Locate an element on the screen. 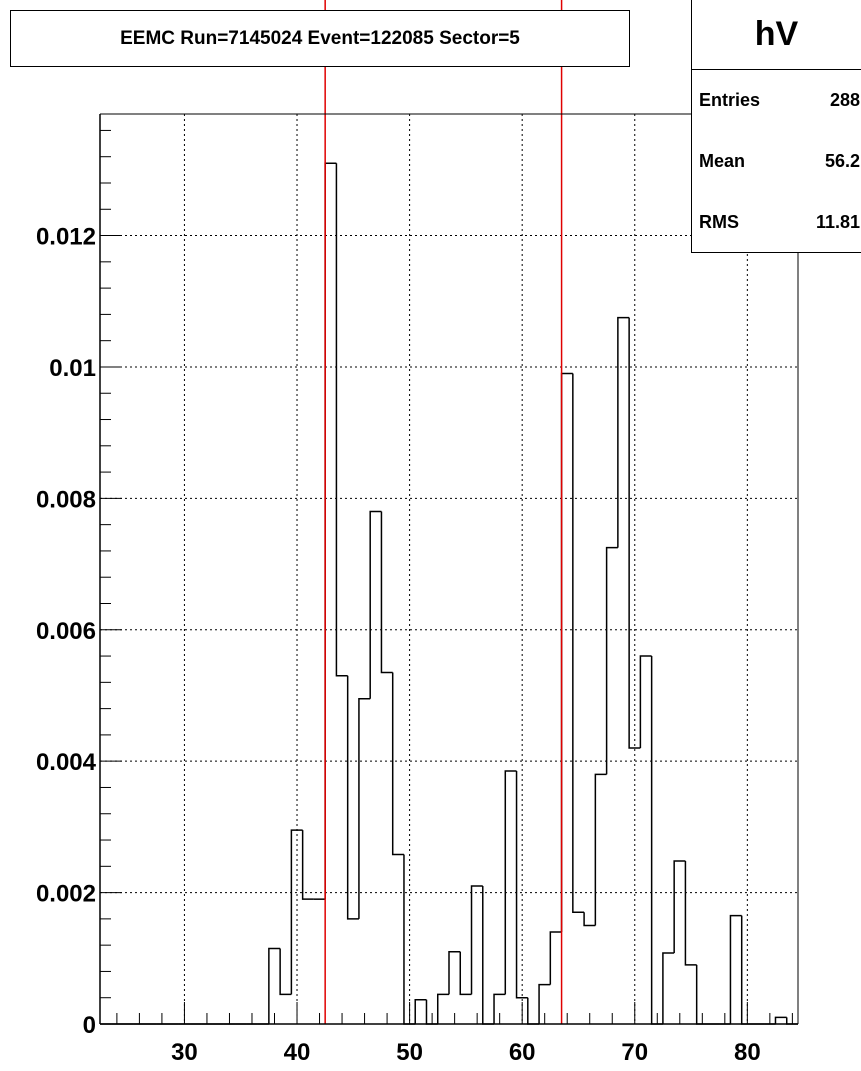  stats-value: 56.2 is located at coordinates (842, 161).